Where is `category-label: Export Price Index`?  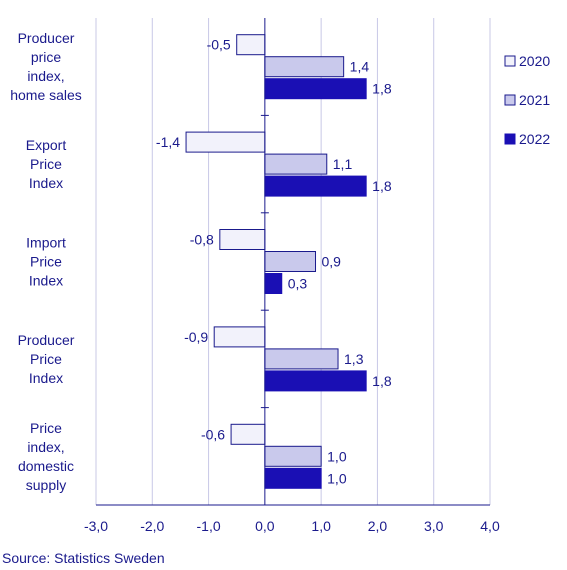 category-label: Export Price Index is located at coordinates (46, 164).